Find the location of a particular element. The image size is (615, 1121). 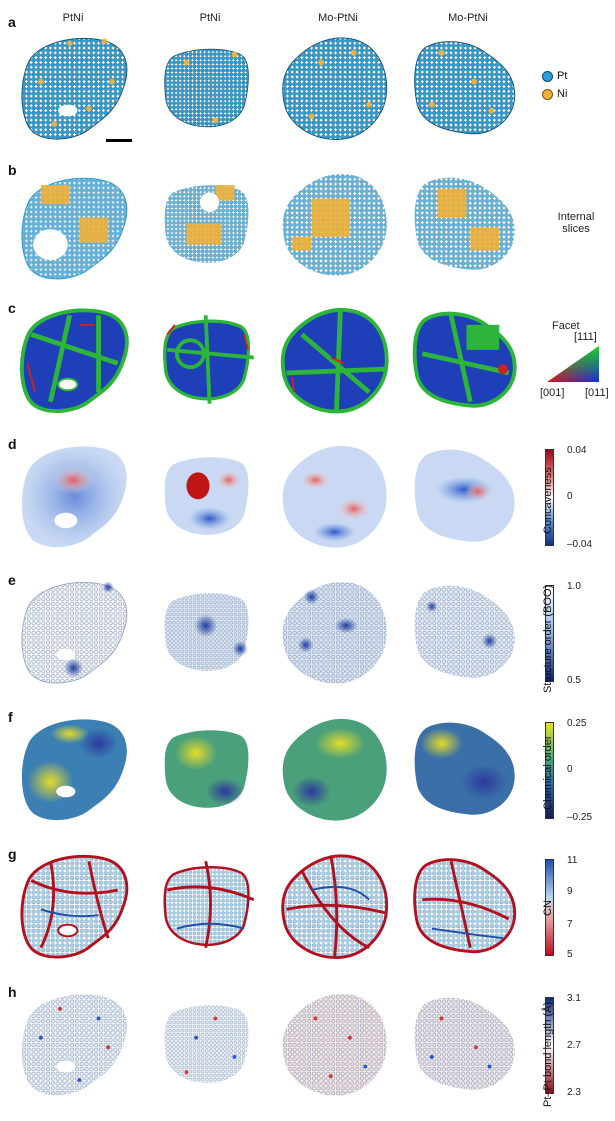

cn-tick-7: 7 is located at coordinates (570, 924).